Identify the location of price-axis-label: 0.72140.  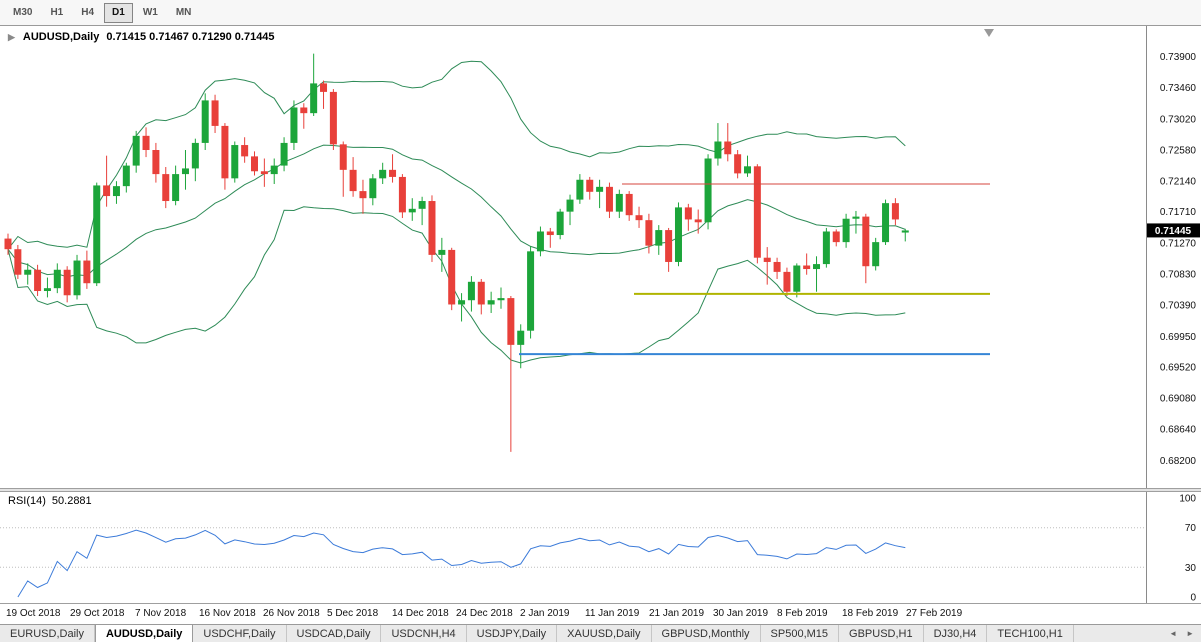
(1178, 182).